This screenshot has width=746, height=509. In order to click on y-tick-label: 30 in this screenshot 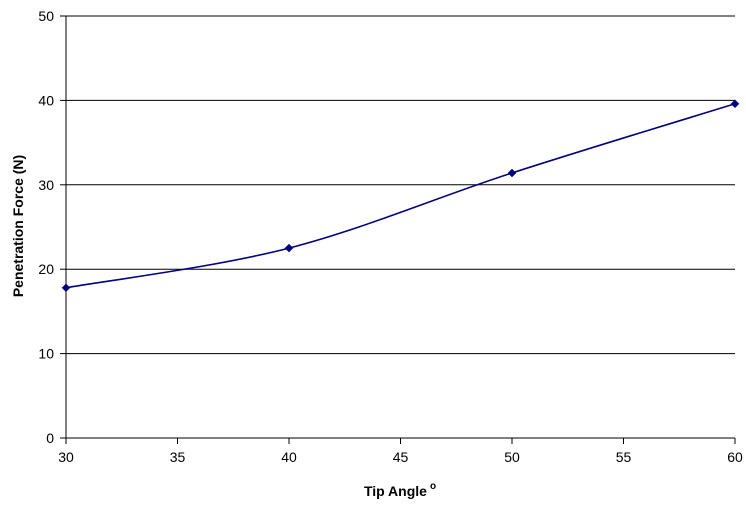, I will do `click(46, 185)`.